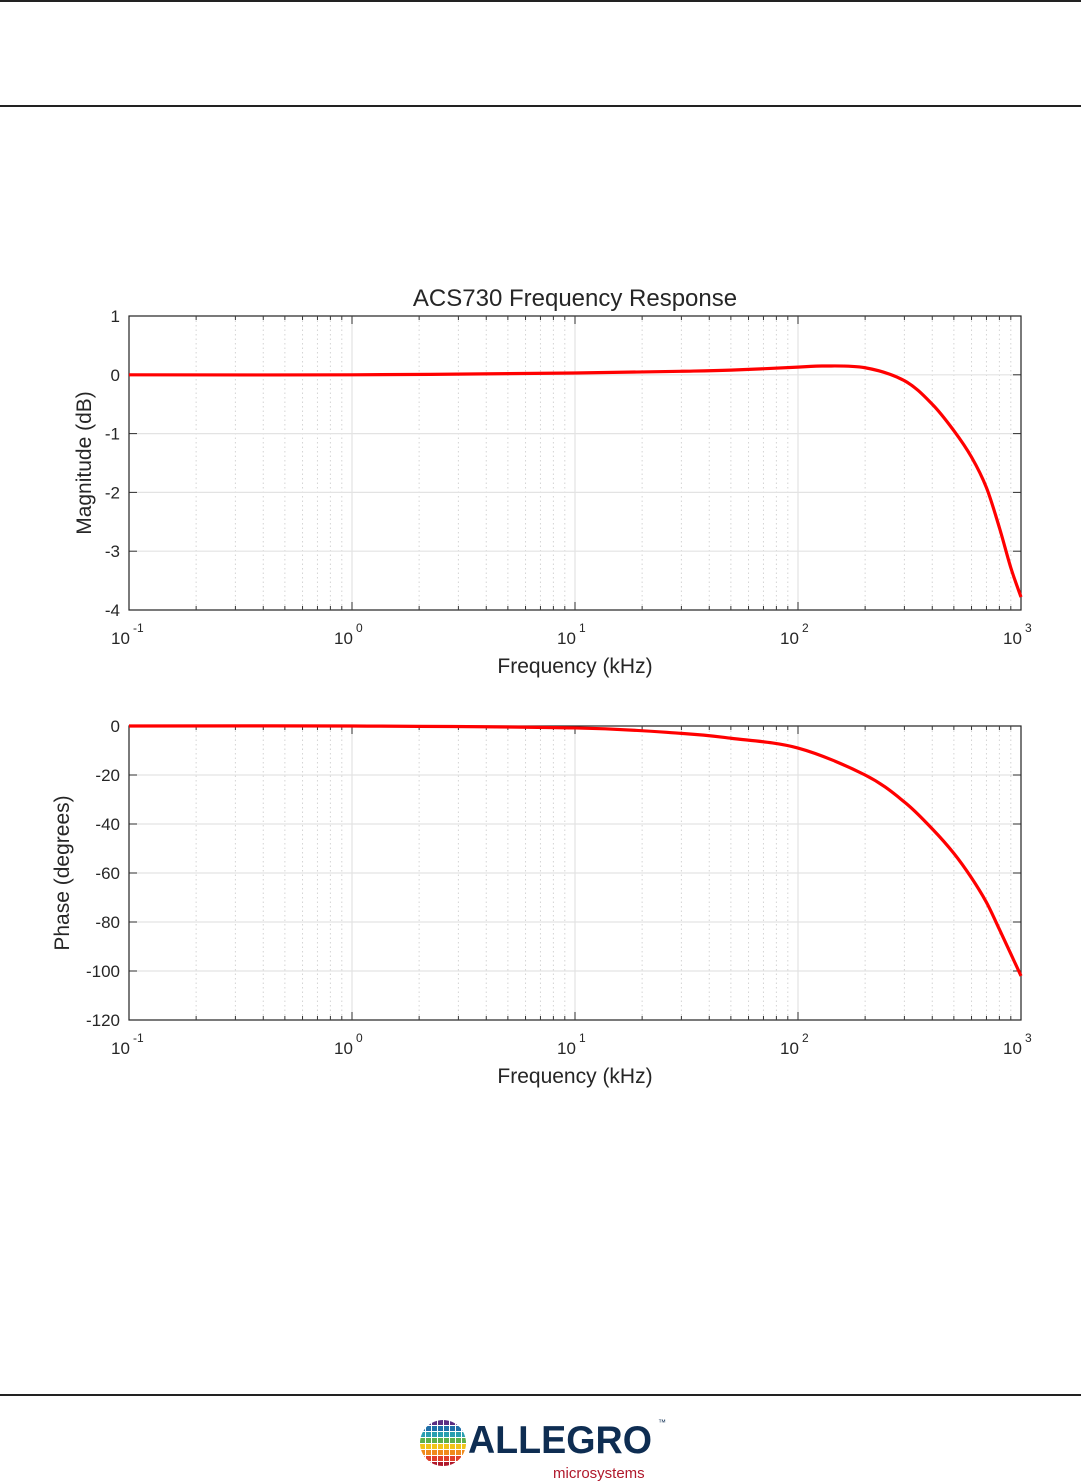  What do you see at coordinates (103, 971) in the screenshot?
I see `y-tick-label: -100` at bounding box center [103, 971].